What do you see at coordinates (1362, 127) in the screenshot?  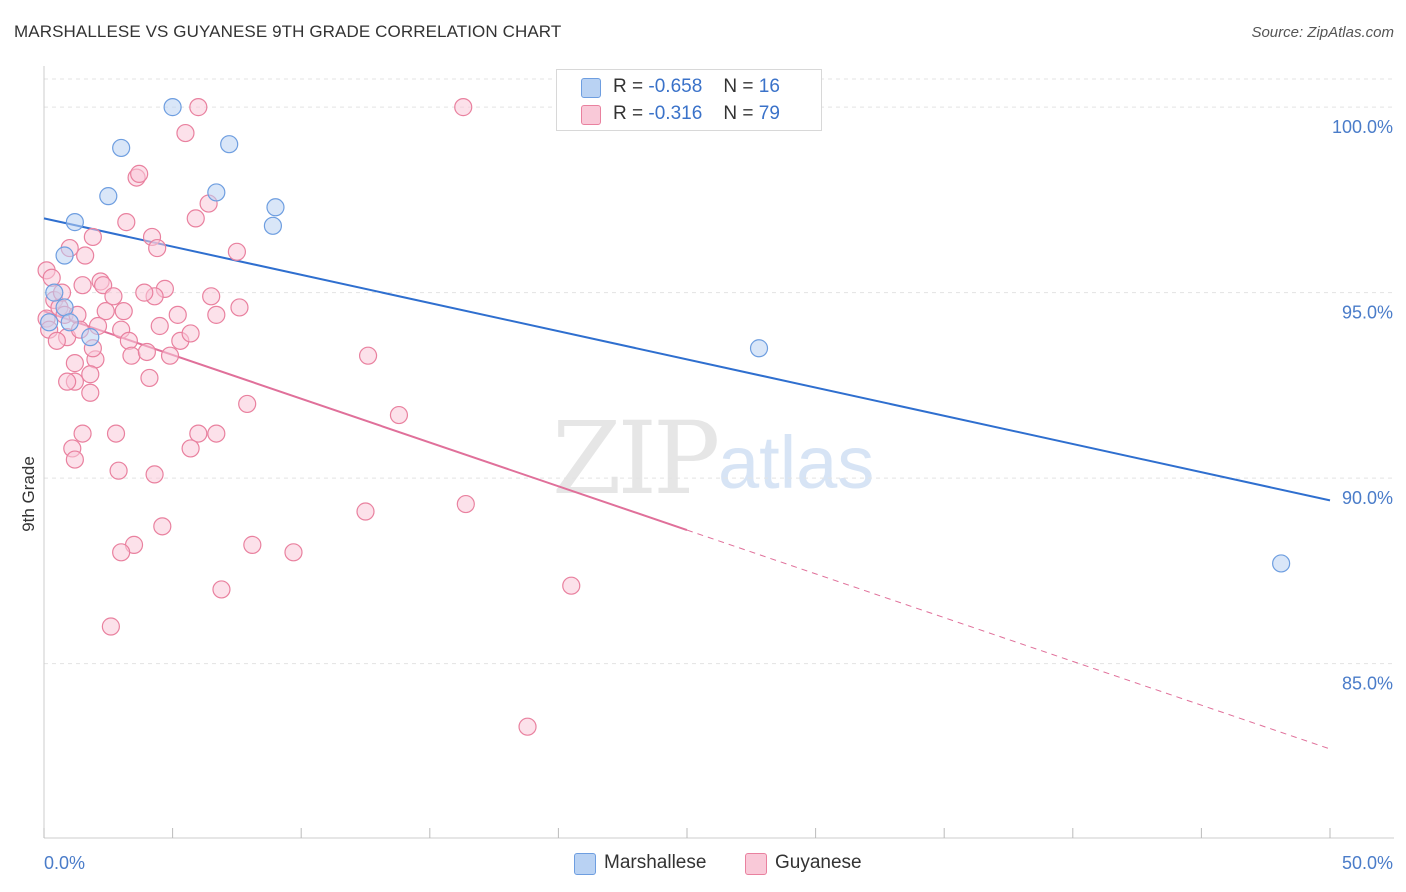 I see `y-tick-label: 100.0%` at bounding box center [1362, 127].